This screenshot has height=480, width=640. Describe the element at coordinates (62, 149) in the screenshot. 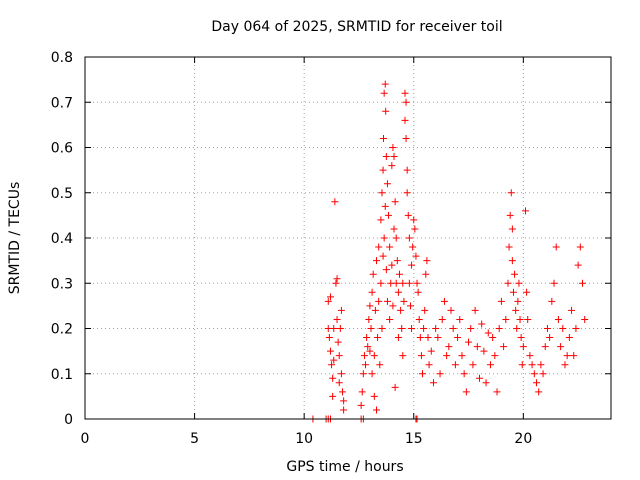

I see `y-tick-label: 0.6` at that location.